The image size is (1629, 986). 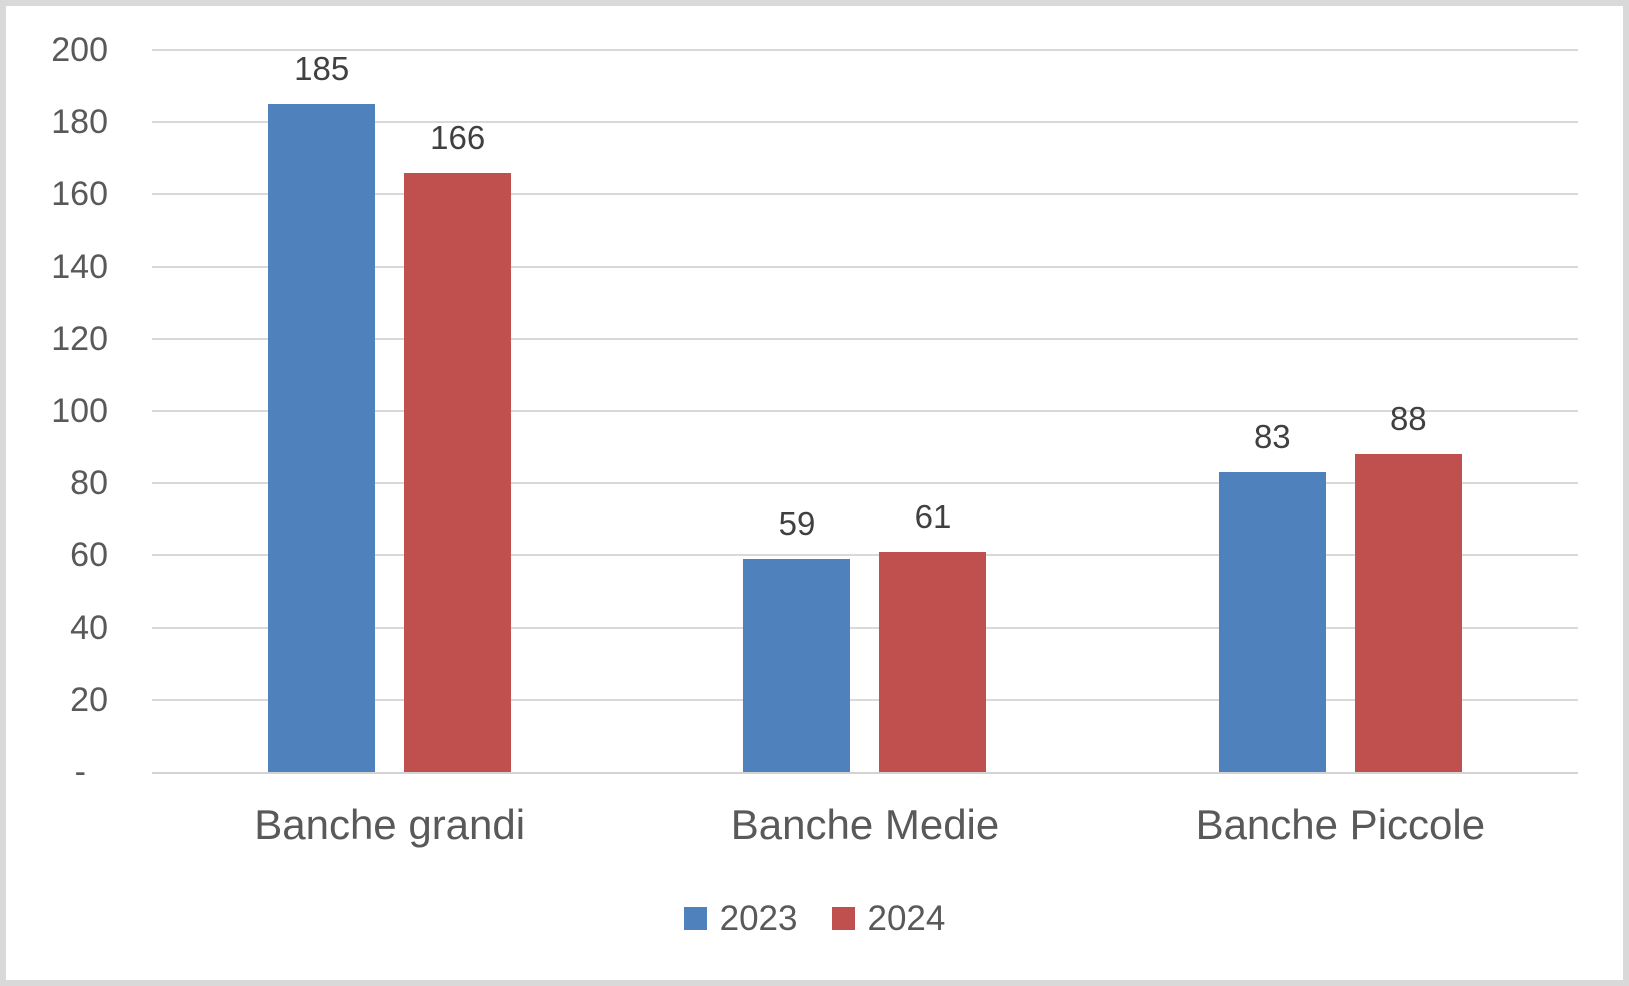 I want to click on bar-value-label: 166, so click(x=458, y=137).